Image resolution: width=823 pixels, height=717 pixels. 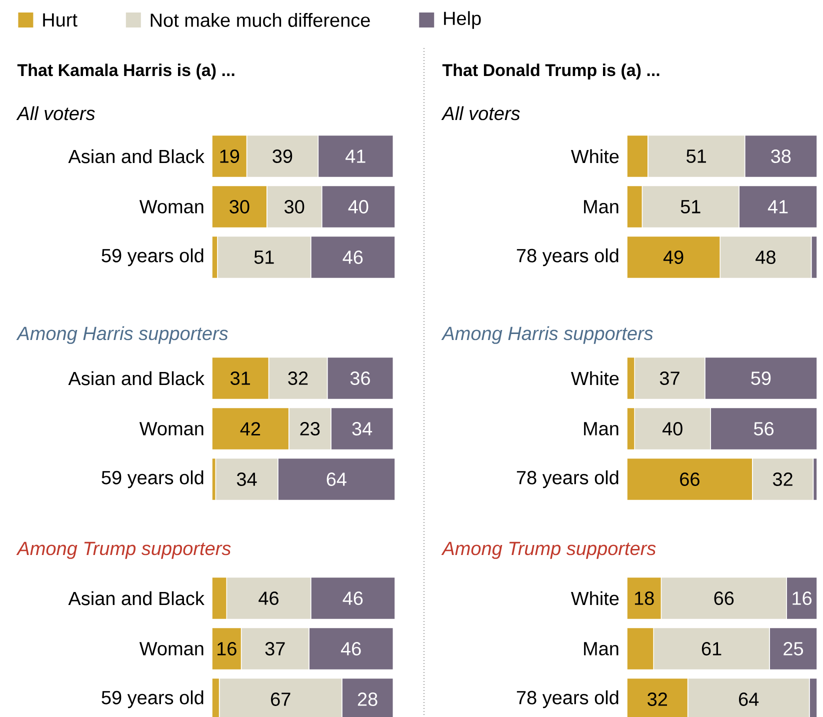 I want to click on data-label: 38, so click(x=781, y=156).